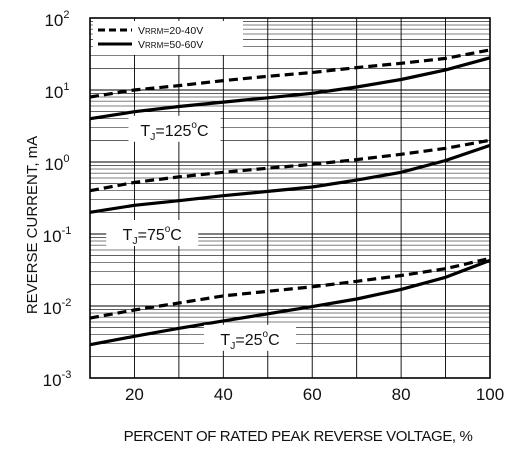  What do you see at coordinates (170, 45) in the screenshot?
I see `legend-label-50-60V: VRRM=50-60V` at bounding box center [170, 45].